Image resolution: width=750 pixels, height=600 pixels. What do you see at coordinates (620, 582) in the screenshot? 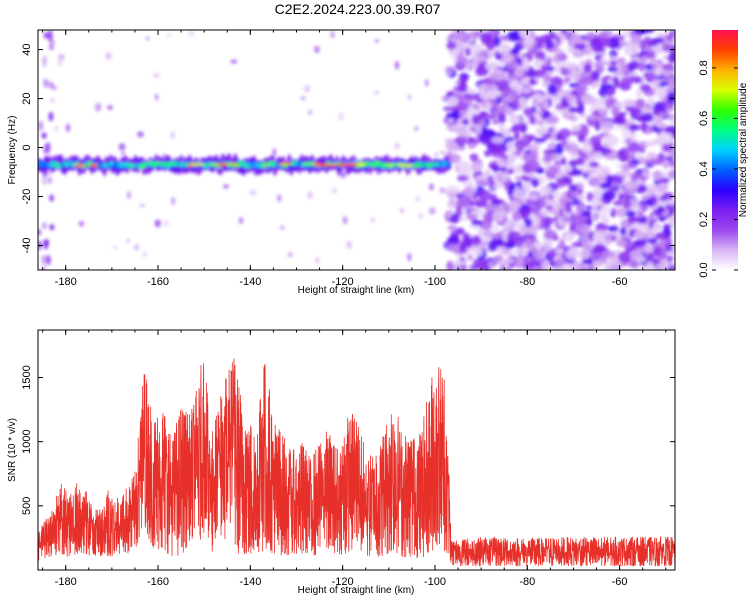
I see `snr-x-tick-label: -60` at bounding box center [620, 582].